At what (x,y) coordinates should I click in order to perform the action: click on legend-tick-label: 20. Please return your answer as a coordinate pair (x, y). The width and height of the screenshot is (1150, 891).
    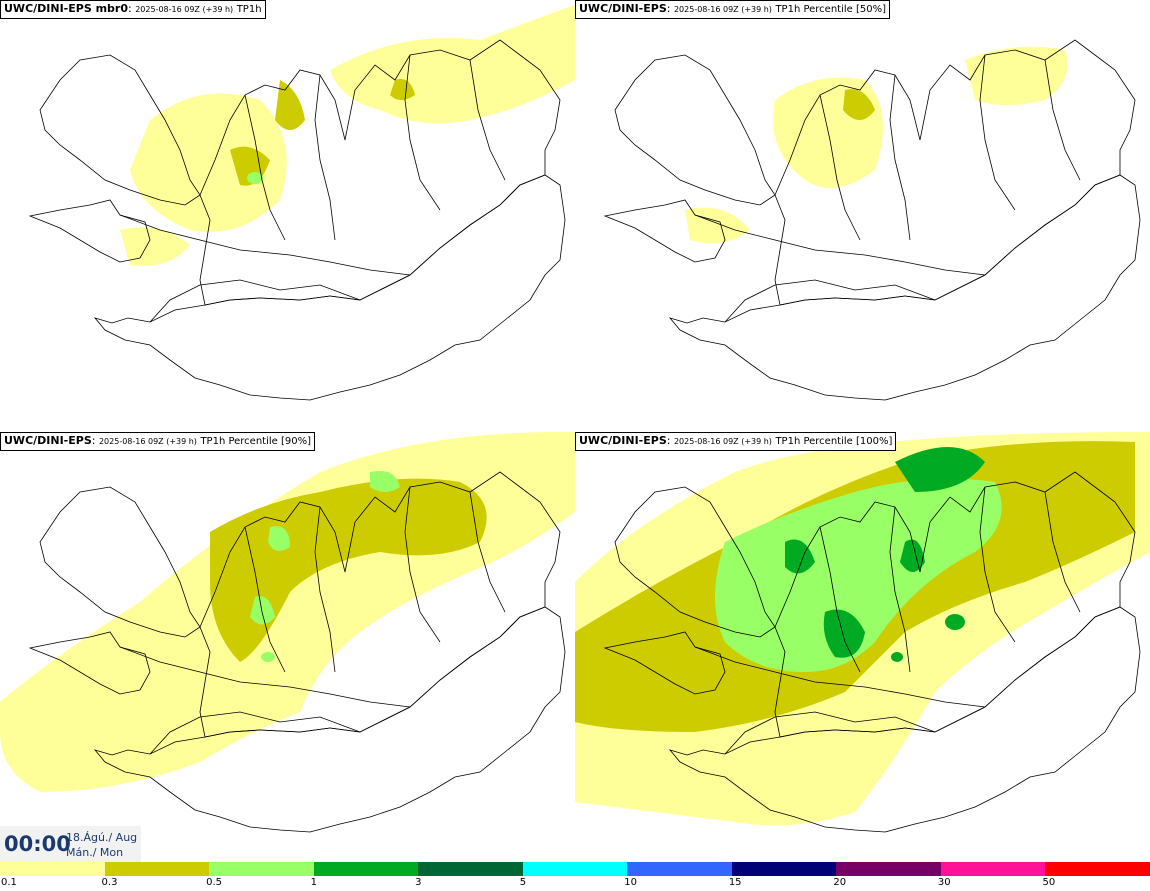
    Looking at the image, I should click on (840, 882).